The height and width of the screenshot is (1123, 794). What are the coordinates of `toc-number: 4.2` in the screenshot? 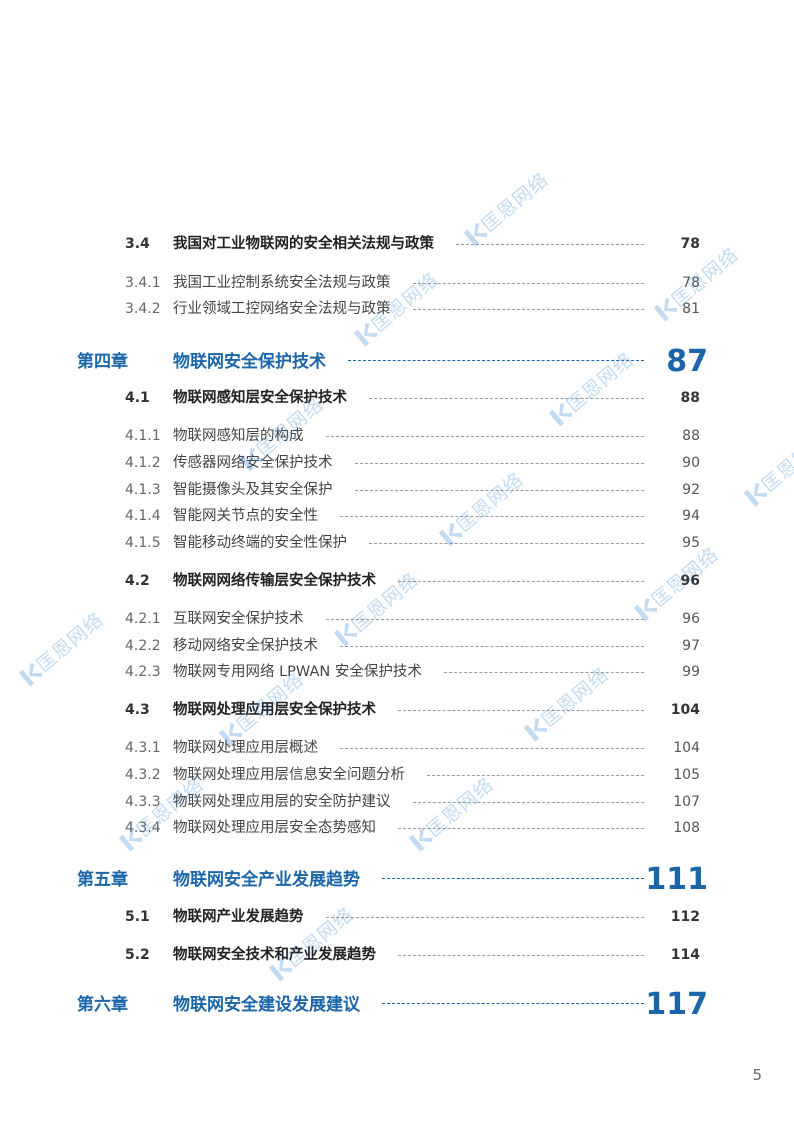 It's located at (137, 581).